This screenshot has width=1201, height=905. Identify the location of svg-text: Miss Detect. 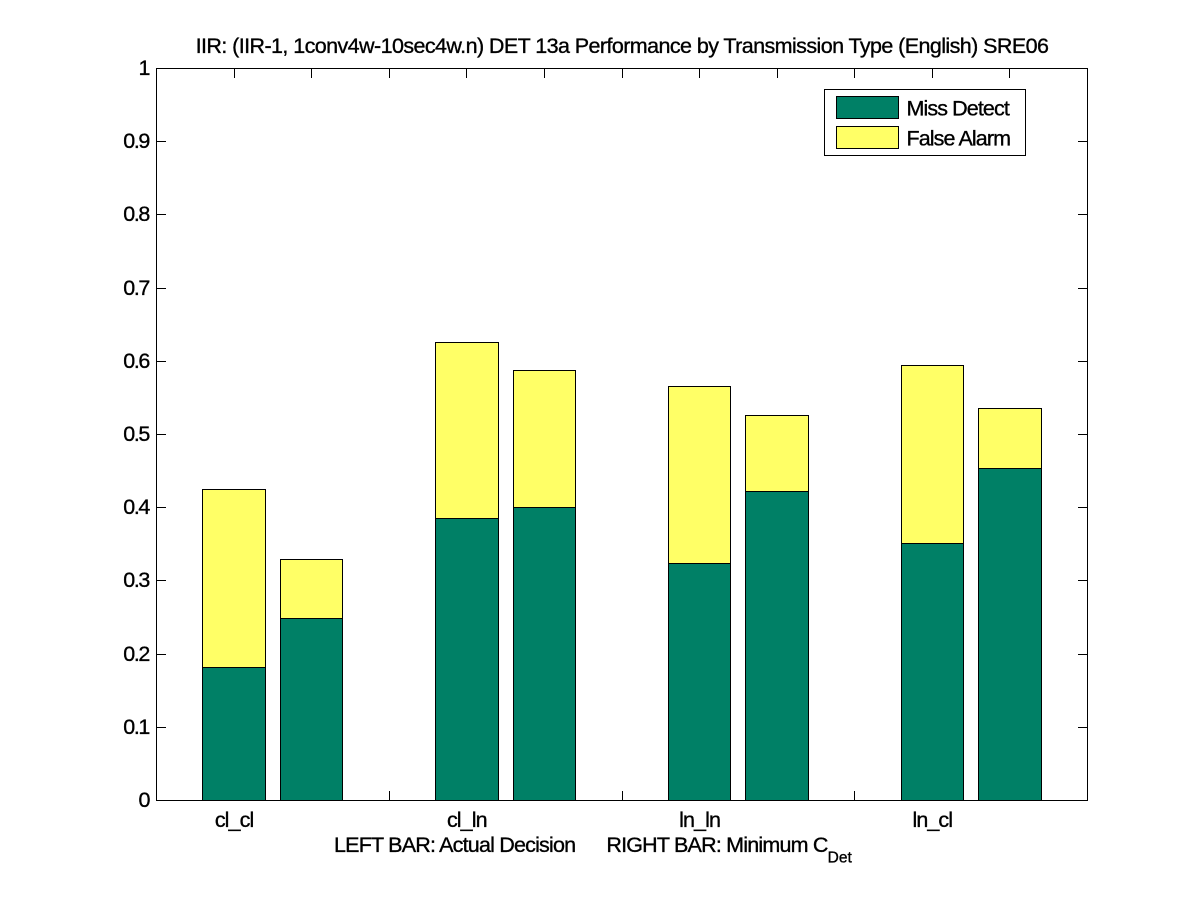
(958, 108).